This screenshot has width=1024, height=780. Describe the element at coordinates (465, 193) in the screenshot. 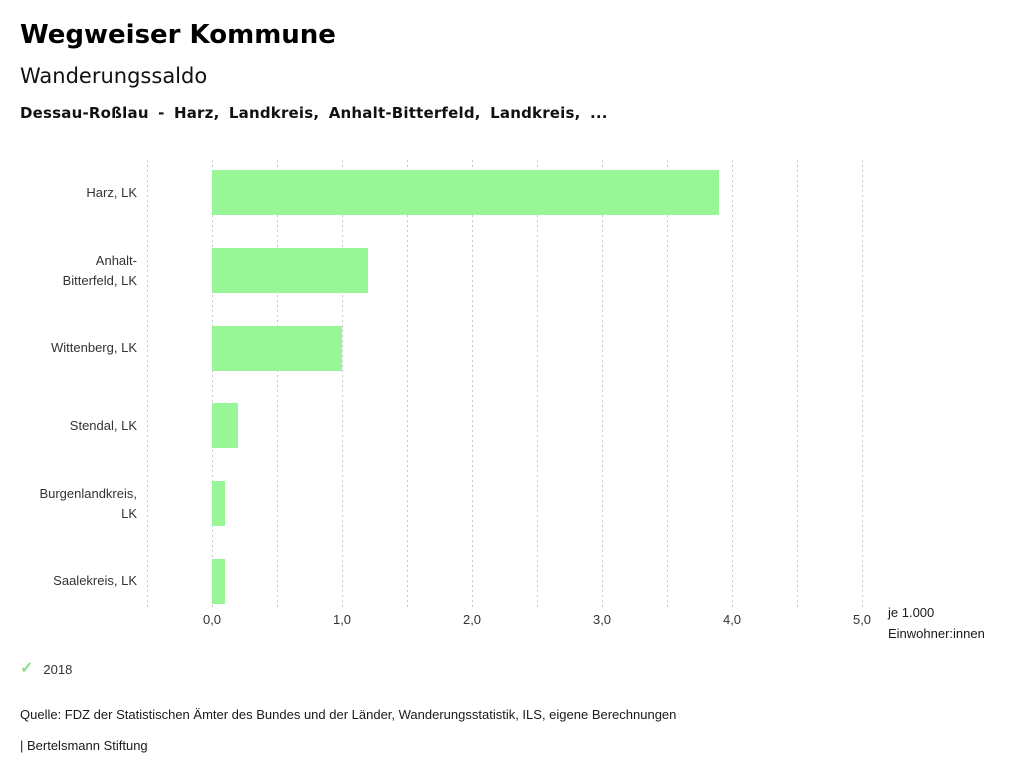

I see `bar-harz-lk` at that location.